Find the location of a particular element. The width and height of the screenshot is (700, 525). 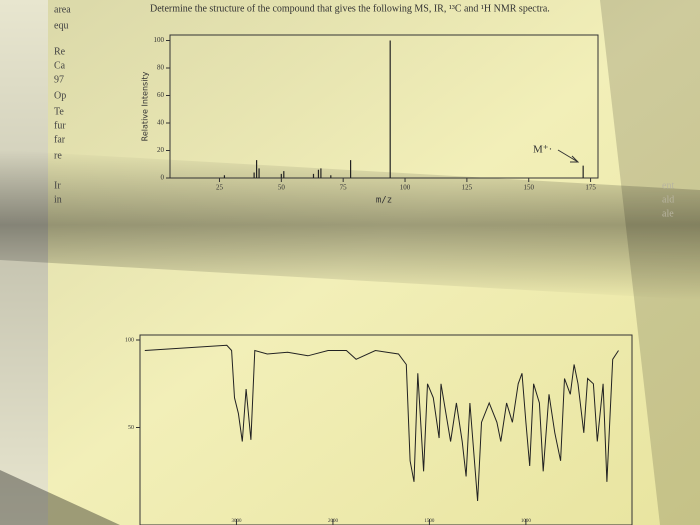

x-axis-label: m/z is located at coordinates (384, 201).